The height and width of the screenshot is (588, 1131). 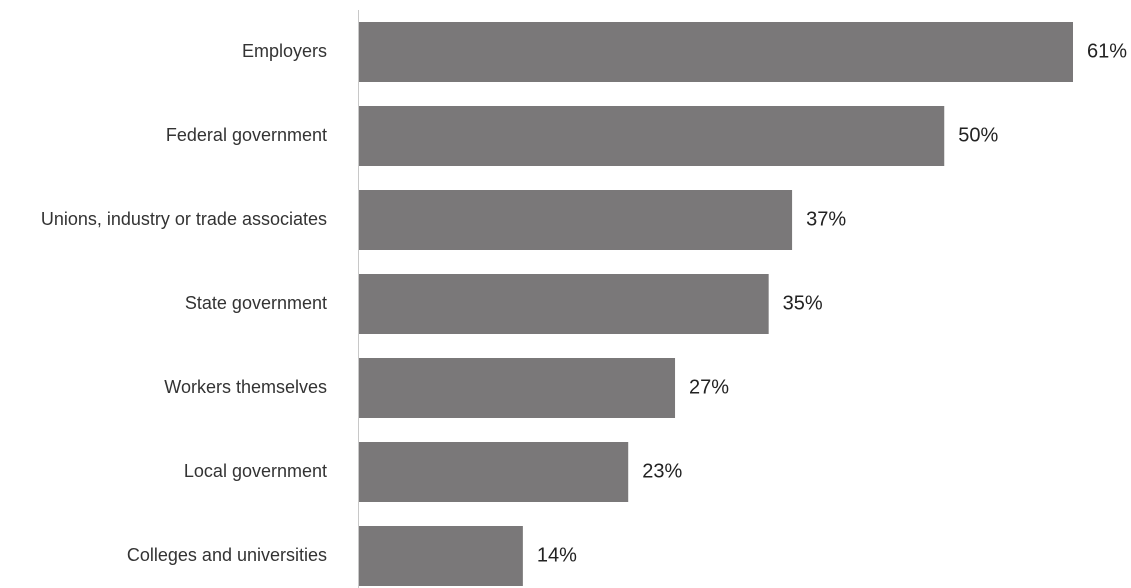 I want to click on category-label-local-government: Local government, so click(x=255, y=471).